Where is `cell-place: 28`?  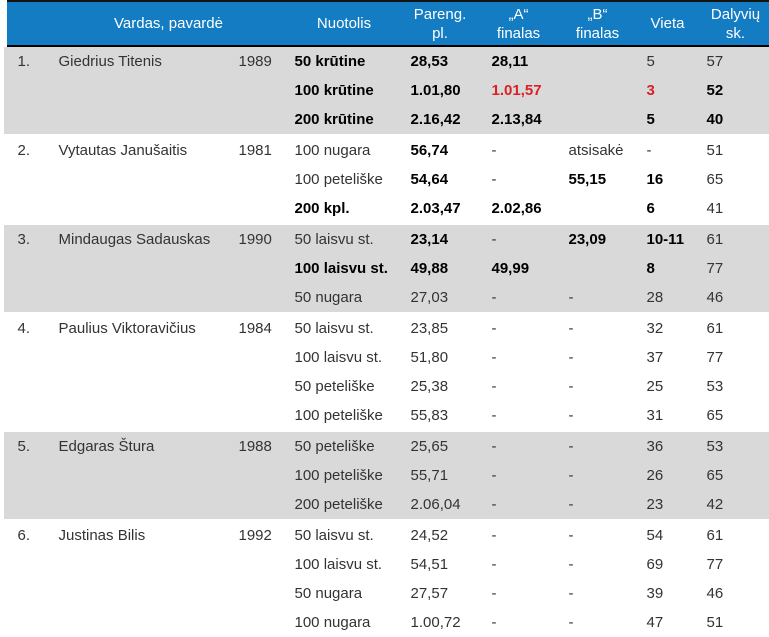 cell-place: 28 is located at coordinates (667, 298).